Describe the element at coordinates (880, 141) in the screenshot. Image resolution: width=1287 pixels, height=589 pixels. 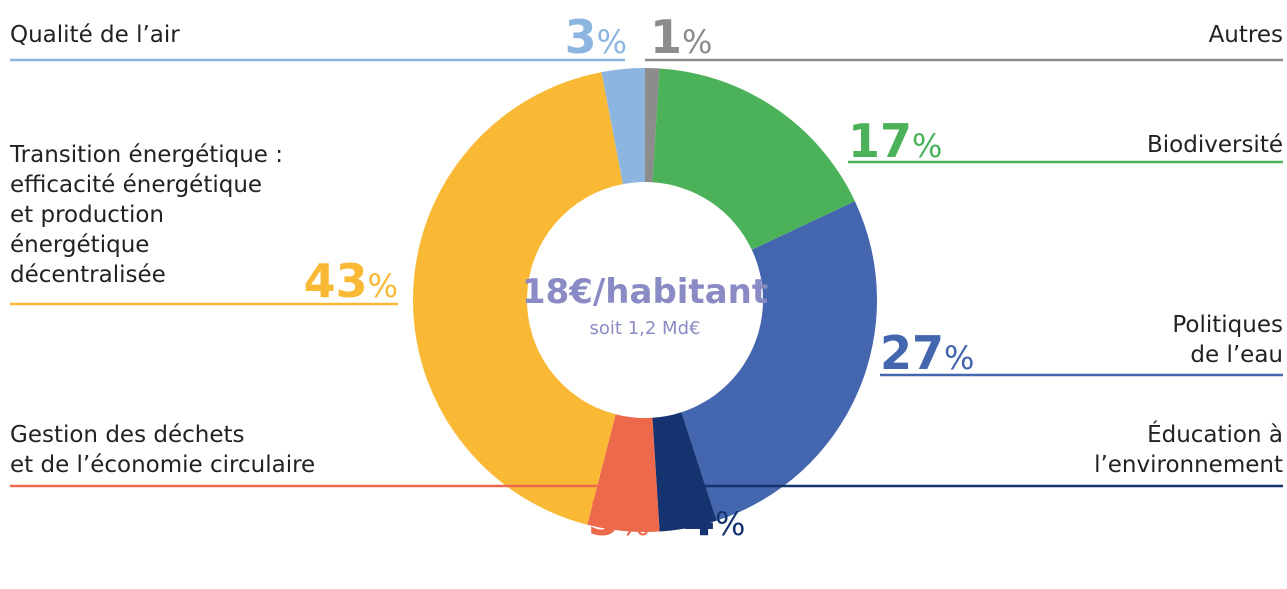
I see `value-number: 17` at that location.